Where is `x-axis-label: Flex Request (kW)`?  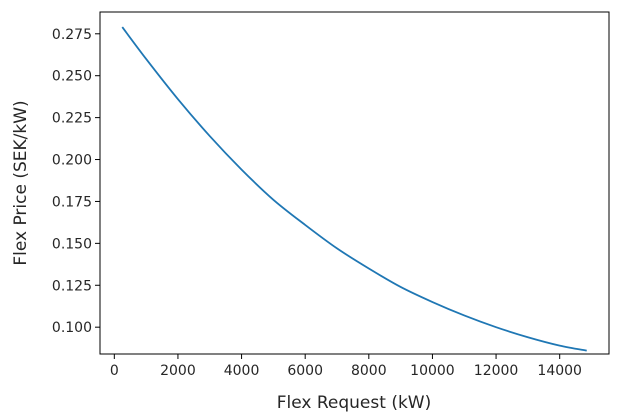
x-axis-label: Flex Request (kW) is located at coordinates (354, 403).